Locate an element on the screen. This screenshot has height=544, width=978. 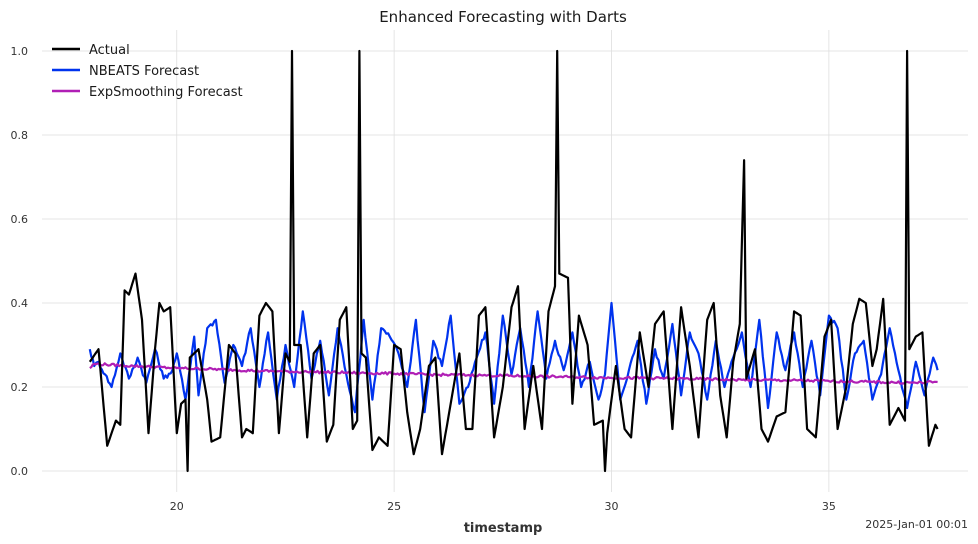
y-tick-label: 1.0 is located at coordinates (20, 51).